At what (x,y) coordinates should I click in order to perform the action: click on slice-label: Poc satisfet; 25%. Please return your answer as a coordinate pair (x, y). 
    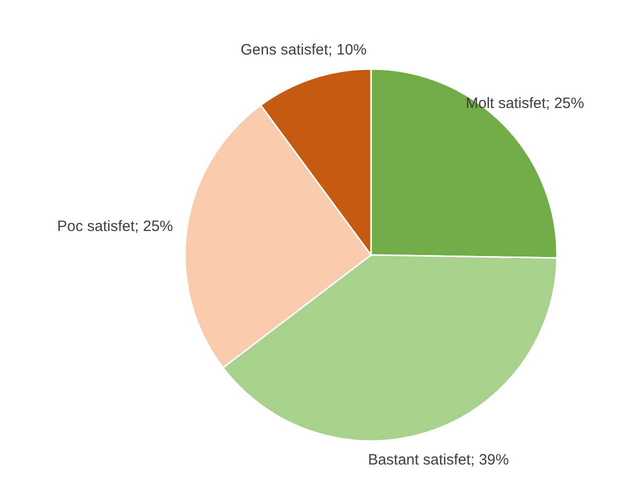
    Looking at the image, I should click on (115, 227).